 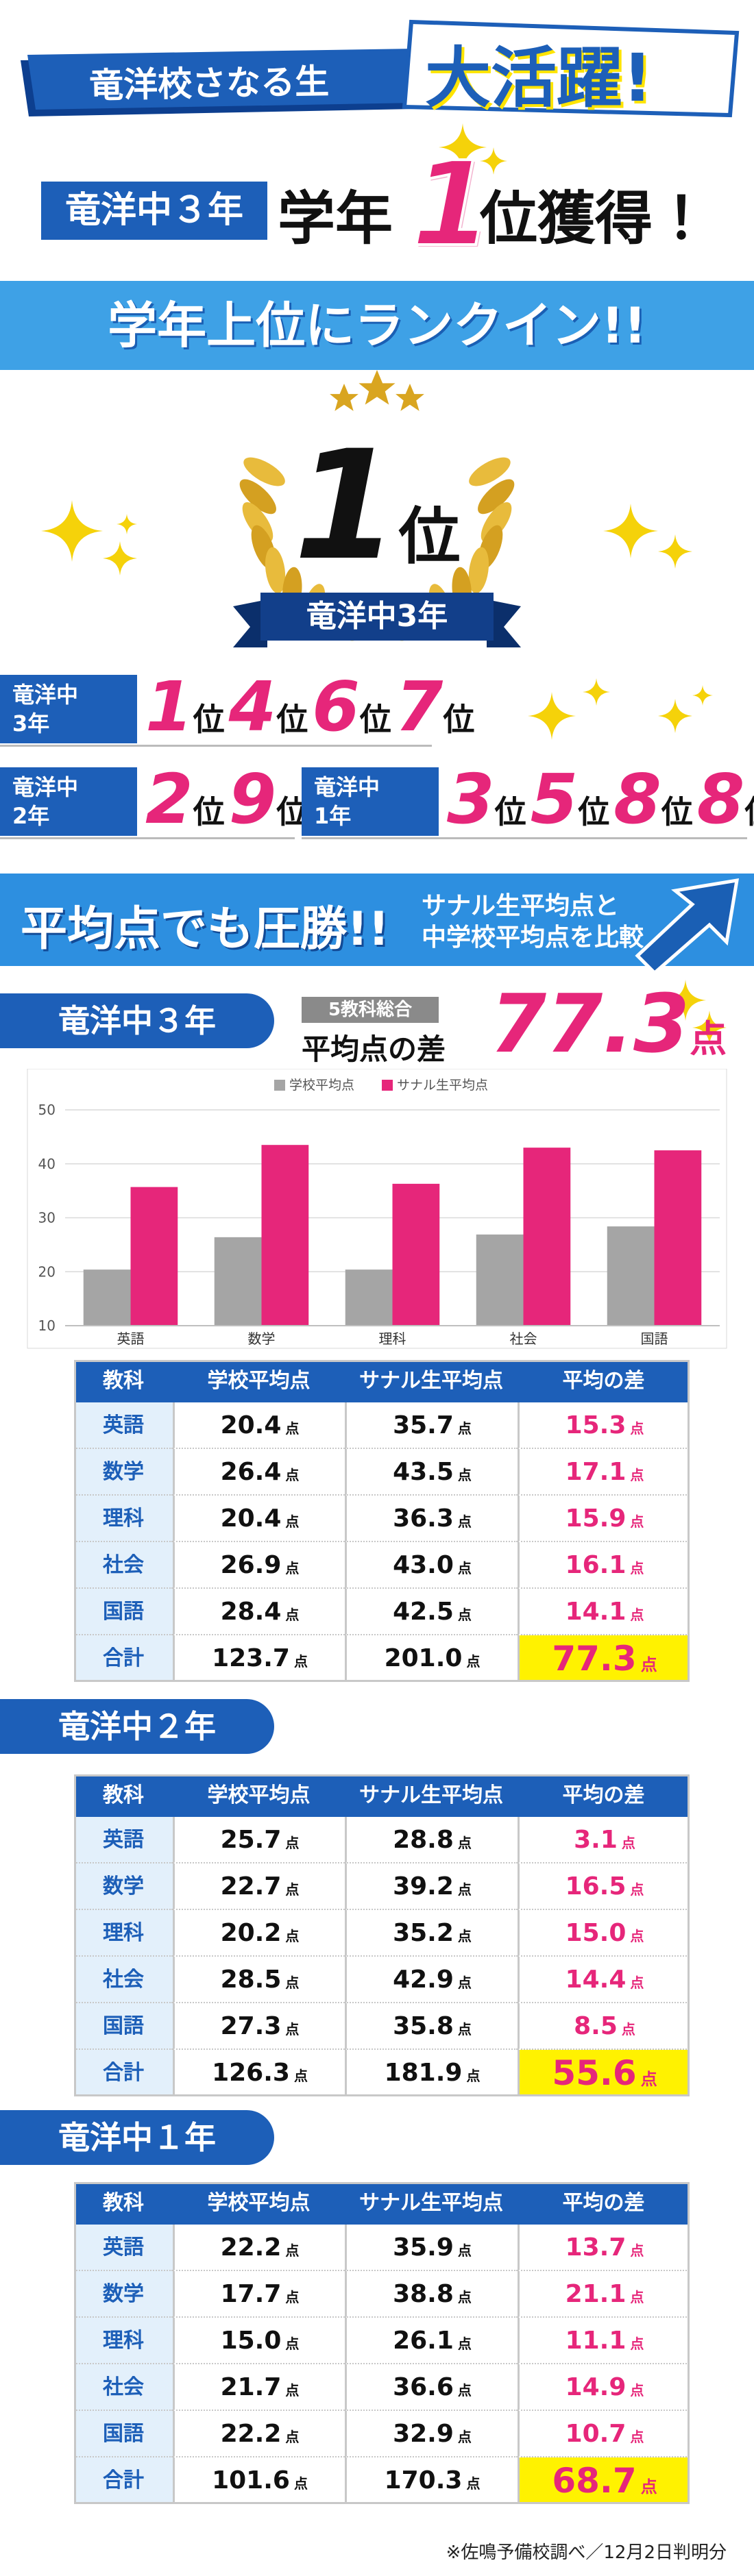 What do you see at coordinates (431, 1612) in the screenshot?
I see `score-cell: 42.5 点` at bounding box center [431, 1612].